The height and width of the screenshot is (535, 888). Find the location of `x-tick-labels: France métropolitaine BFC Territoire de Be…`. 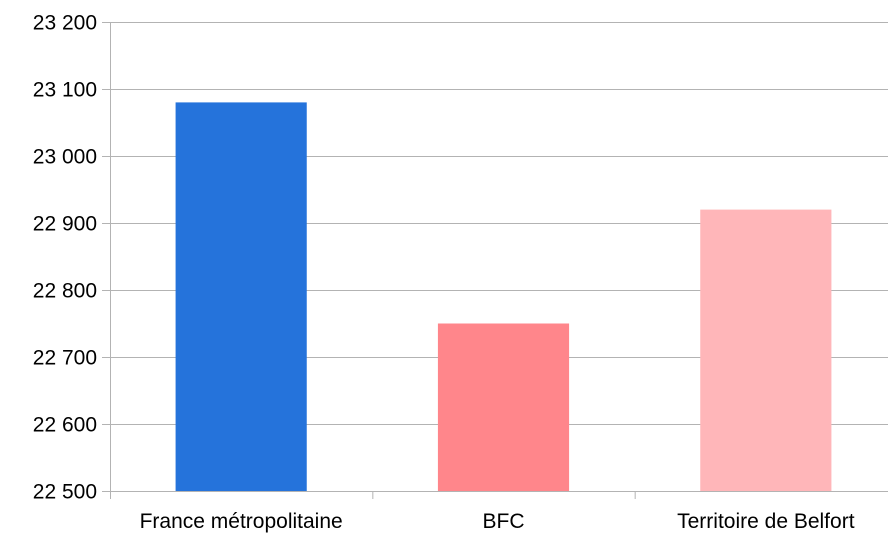

x-tick-labels: France métropolitaine BFC Territoire de Be… is located at coordinates (497, 521).